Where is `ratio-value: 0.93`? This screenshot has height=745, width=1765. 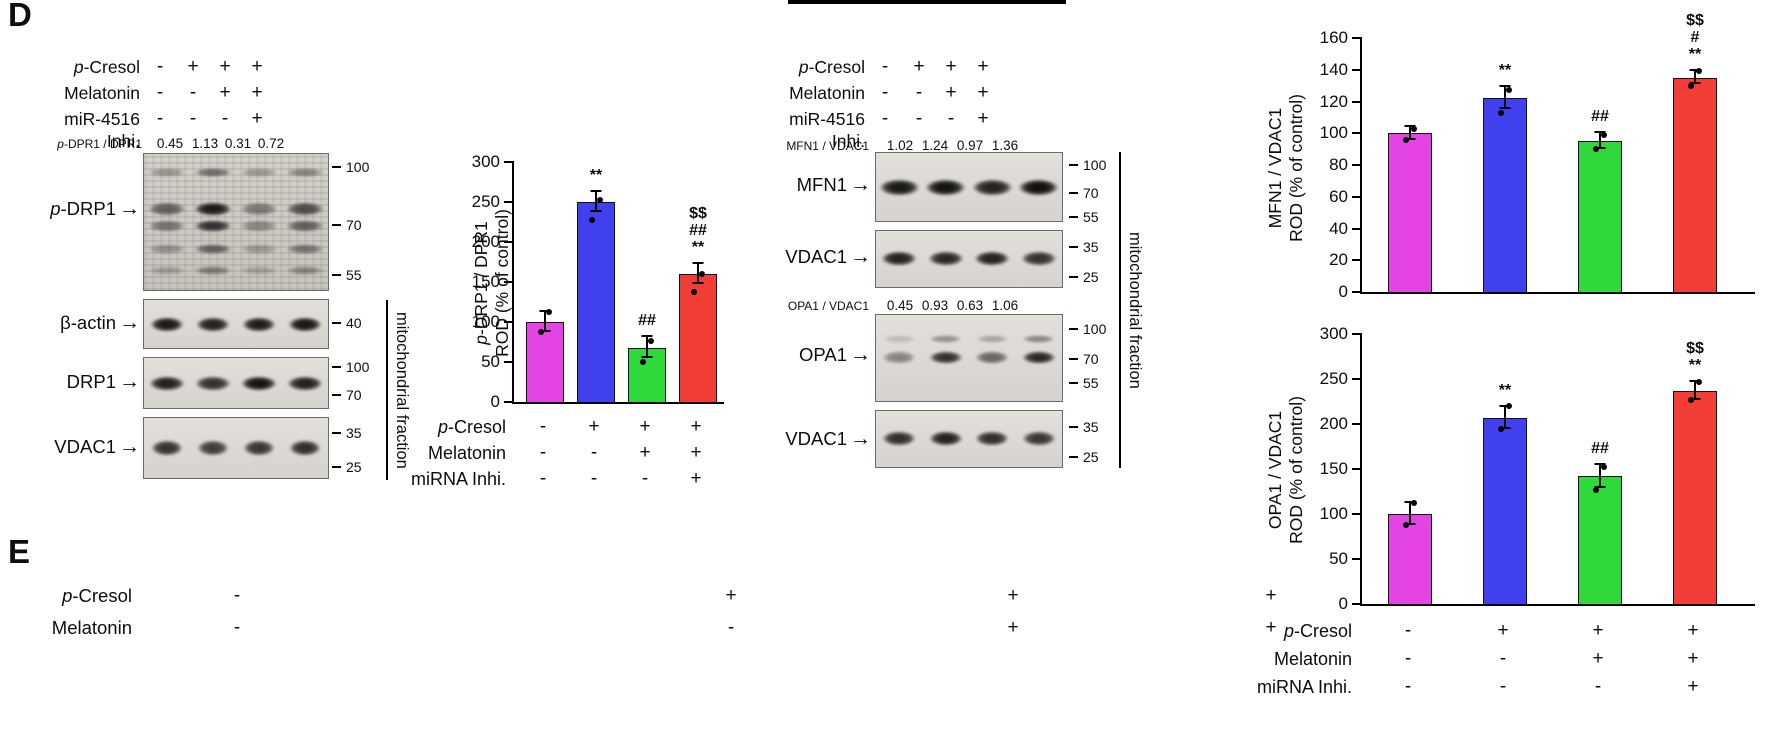
ratio-value: 0.93 is located at coordinates (935, 305).